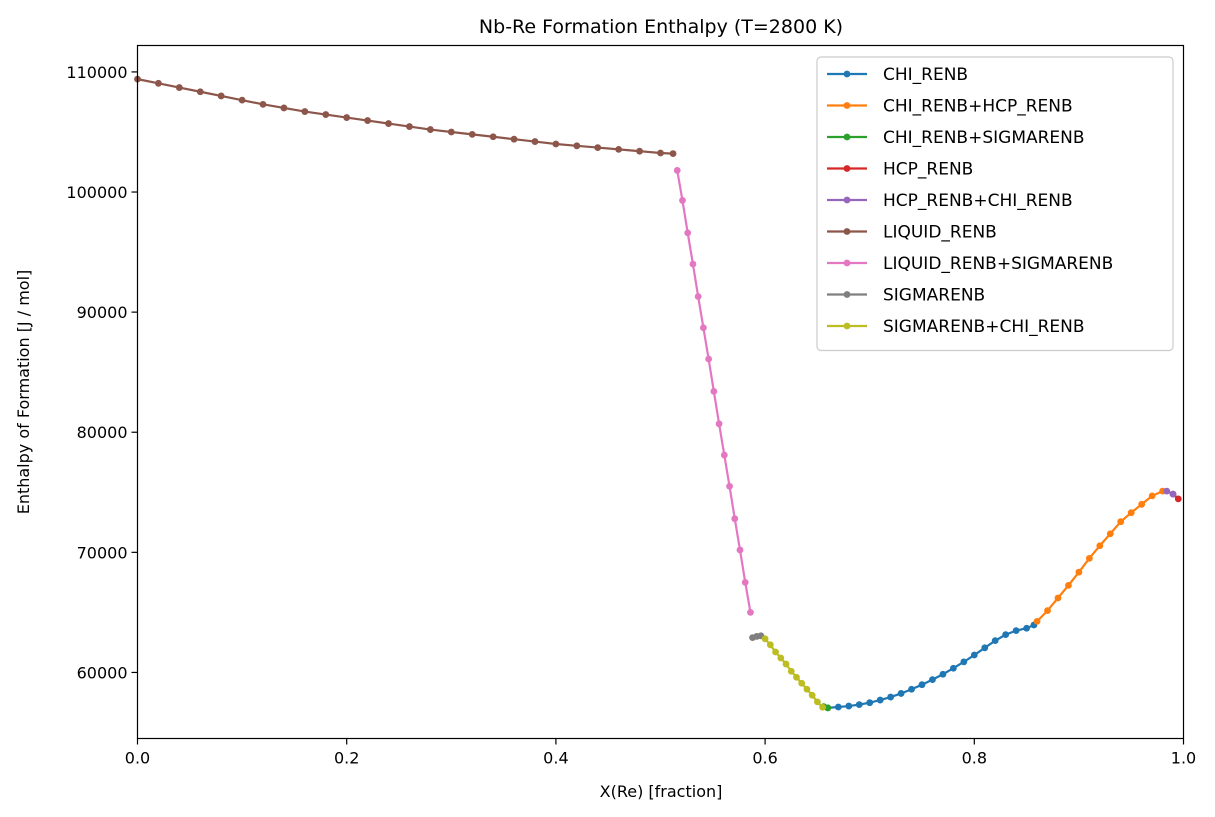 The image size is (1215, 817). I want to click on legend-item: CHI_RENB+HCP_RENB, so click(950, 107).